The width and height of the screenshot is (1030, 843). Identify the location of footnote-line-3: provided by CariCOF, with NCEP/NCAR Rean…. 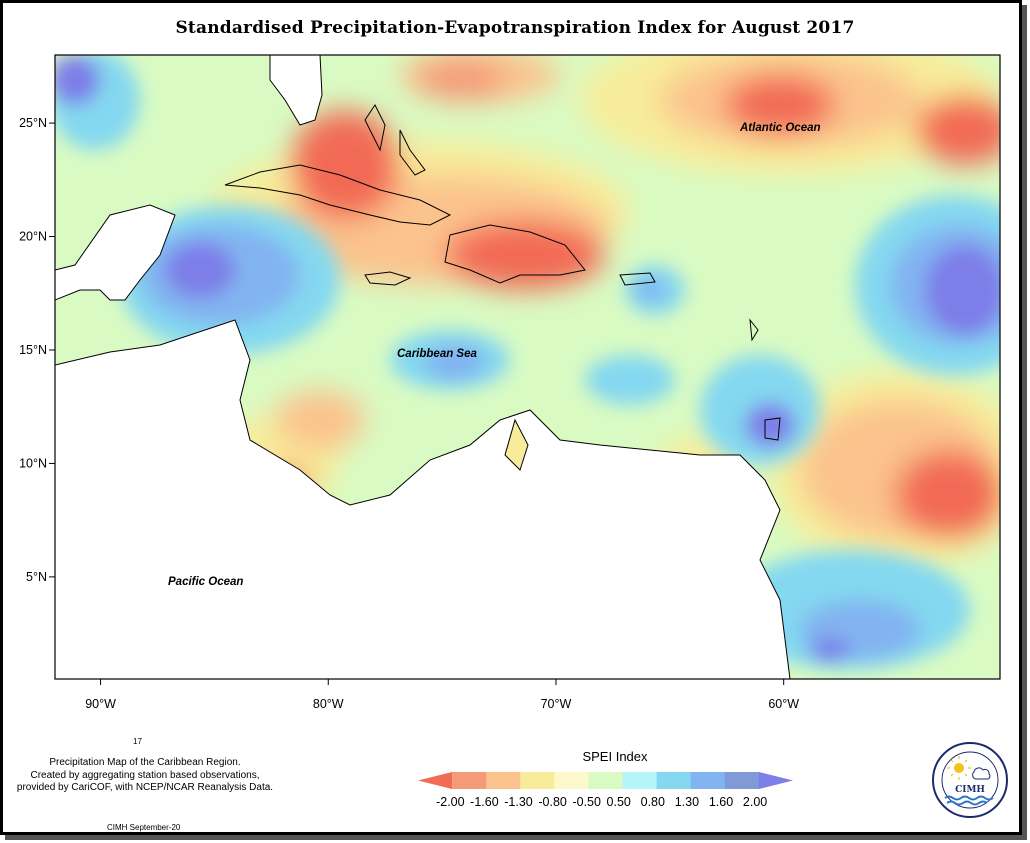
(145, 787).